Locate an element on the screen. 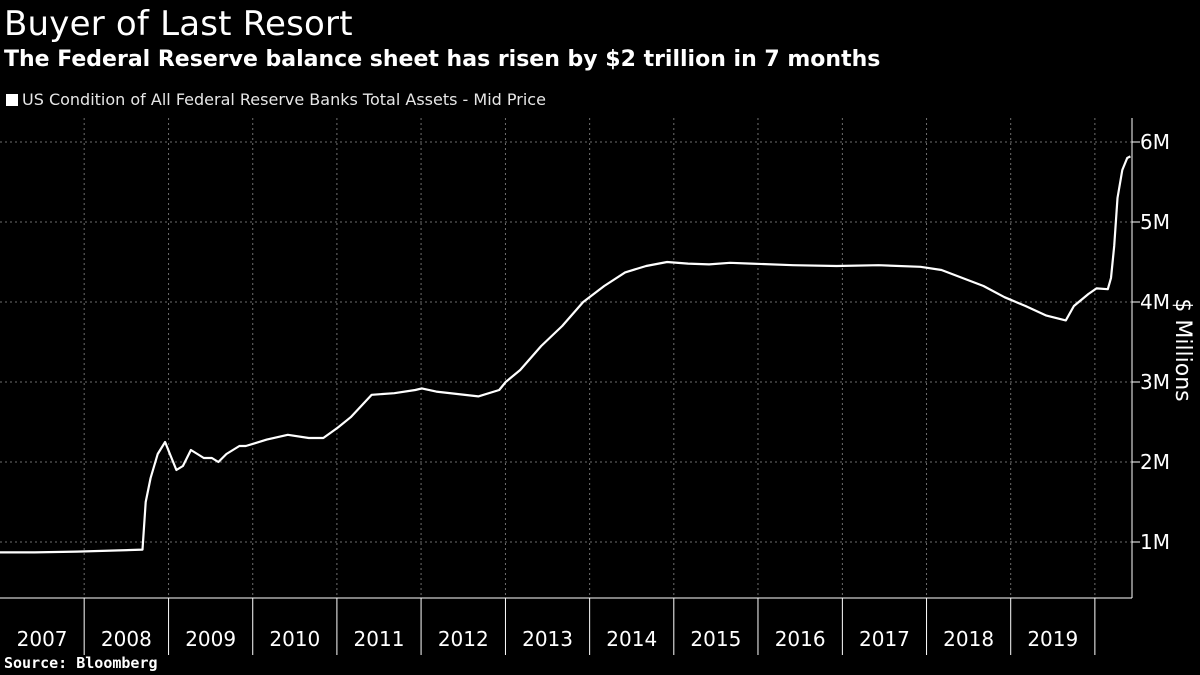  x-tick-label: 2014 is located at coordinates (631, 639).